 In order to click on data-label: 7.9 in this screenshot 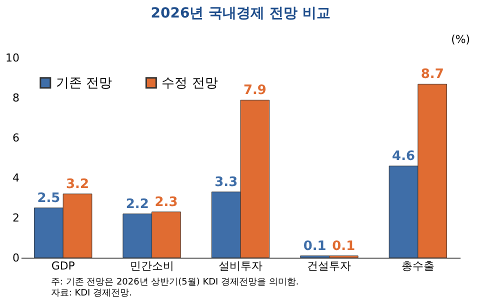, I will do `click(254, 90)`.